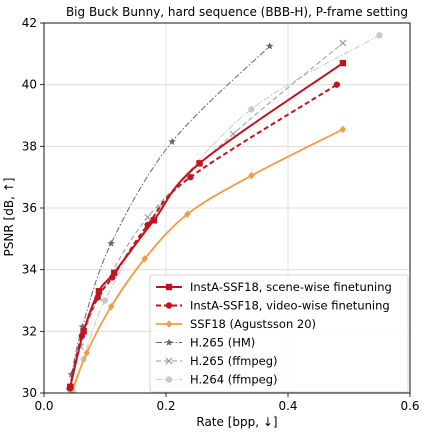 The width and height of the screenshot is (432, 432). I want to click on y-tick-label: 34, so click(29, 270).